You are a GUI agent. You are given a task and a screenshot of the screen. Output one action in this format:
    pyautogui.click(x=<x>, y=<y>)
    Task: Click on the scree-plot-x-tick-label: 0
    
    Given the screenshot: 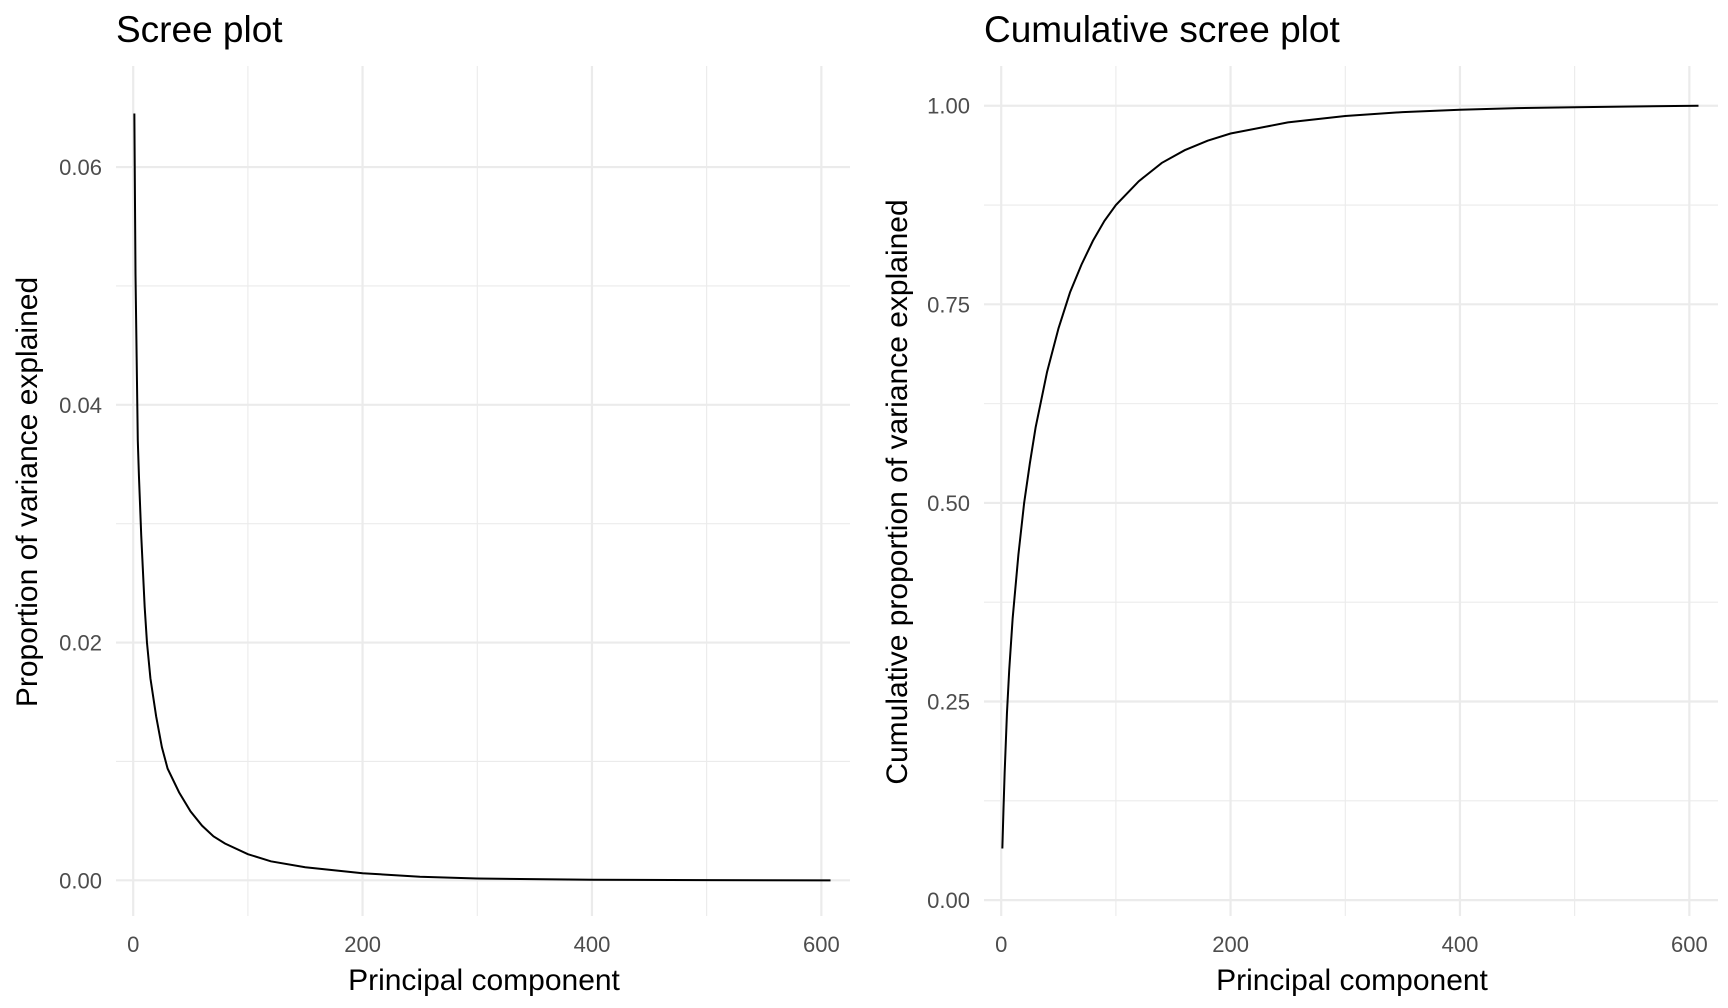 What is the action you would take?
    pyautogui.click(x=133, y=944)
    